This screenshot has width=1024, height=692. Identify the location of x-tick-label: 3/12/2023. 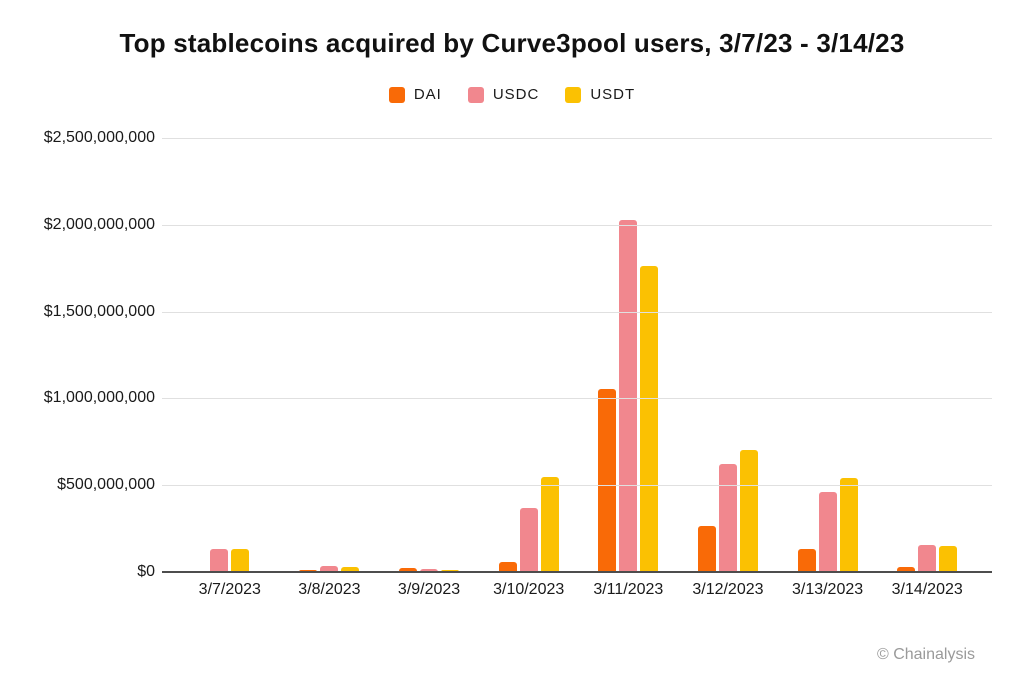
(728, 589).